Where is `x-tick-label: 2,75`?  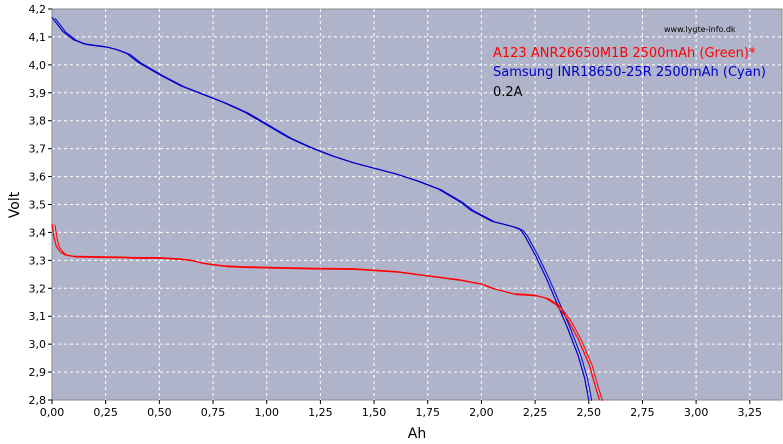
x-tick-label: 2,75 is located at coordinates (642, 412).